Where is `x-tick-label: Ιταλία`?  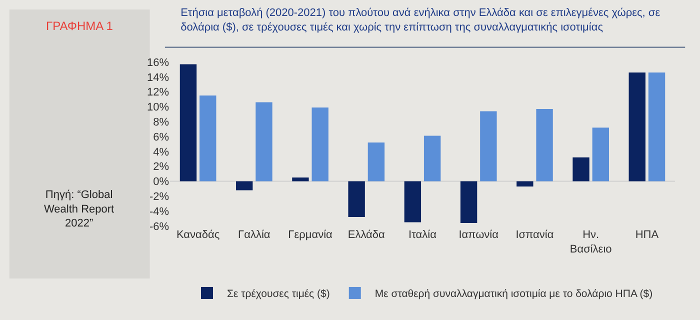 x-tick-label: Ιταλία is located at coordinates (423, 235).